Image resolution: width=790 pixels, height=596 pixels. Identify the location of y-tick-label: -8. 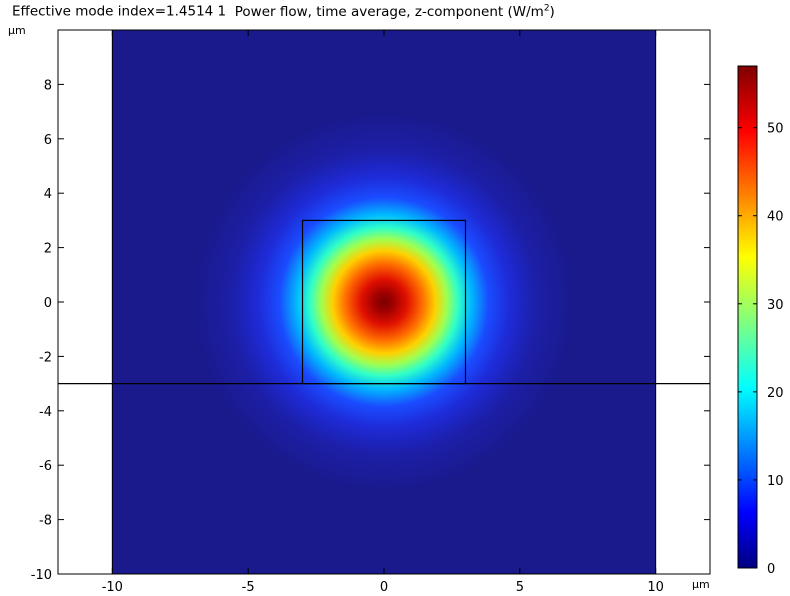
(45, 521).